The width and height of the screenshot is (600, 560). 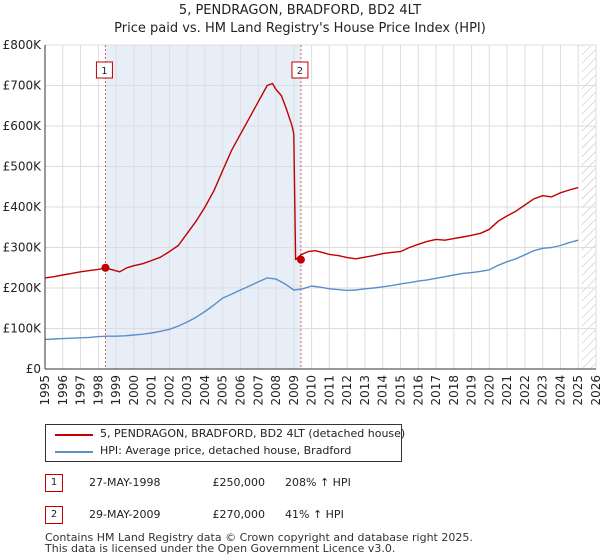 I want to click on x-tick-label: 1995, so click(x=45, y=390).